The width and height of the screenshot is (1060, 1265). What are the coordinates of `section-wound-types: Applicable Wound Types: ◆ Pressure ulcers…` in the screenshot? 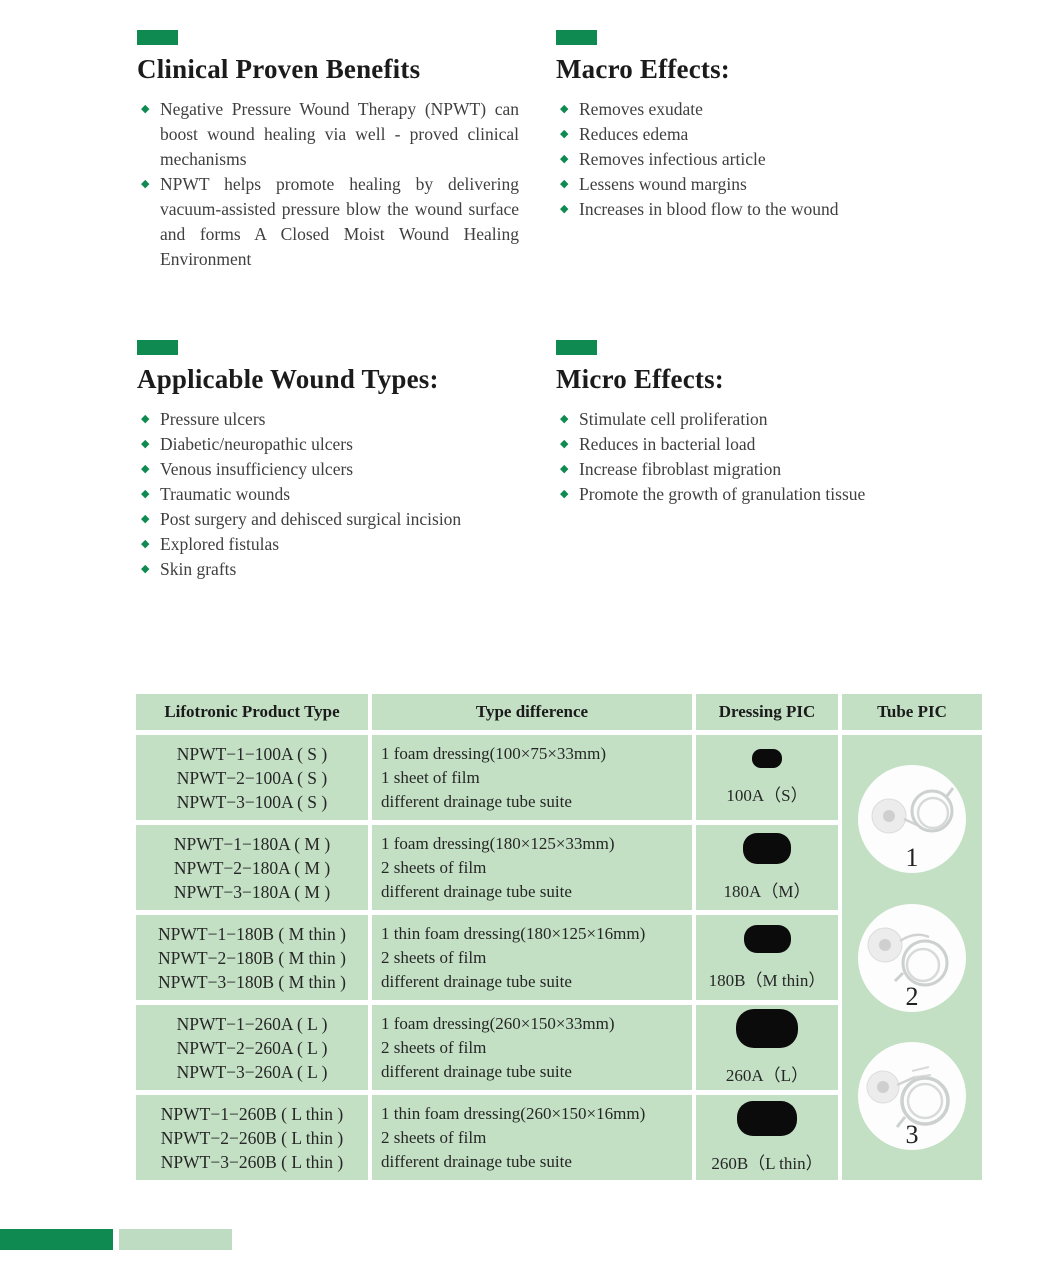 It's located at (342, 461).